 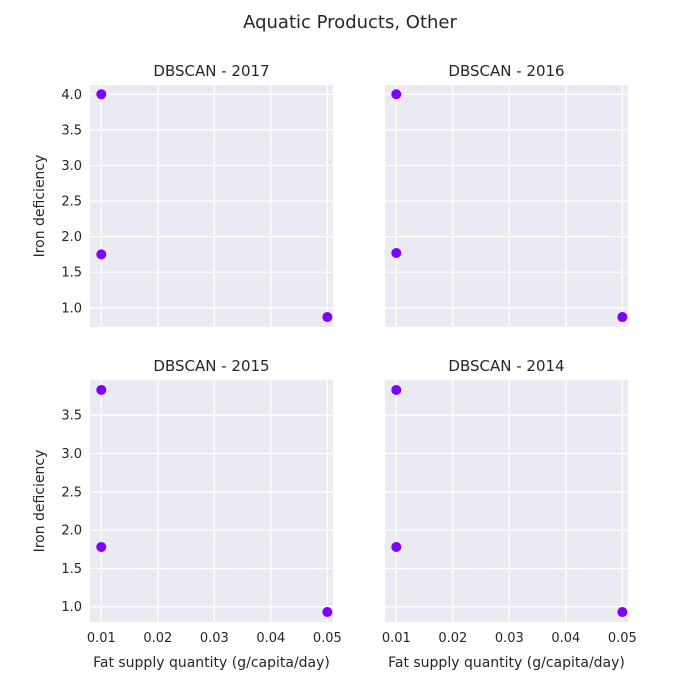 I want to click on panel-title: DBSCAN - 2016, so click(x=506, y=71).